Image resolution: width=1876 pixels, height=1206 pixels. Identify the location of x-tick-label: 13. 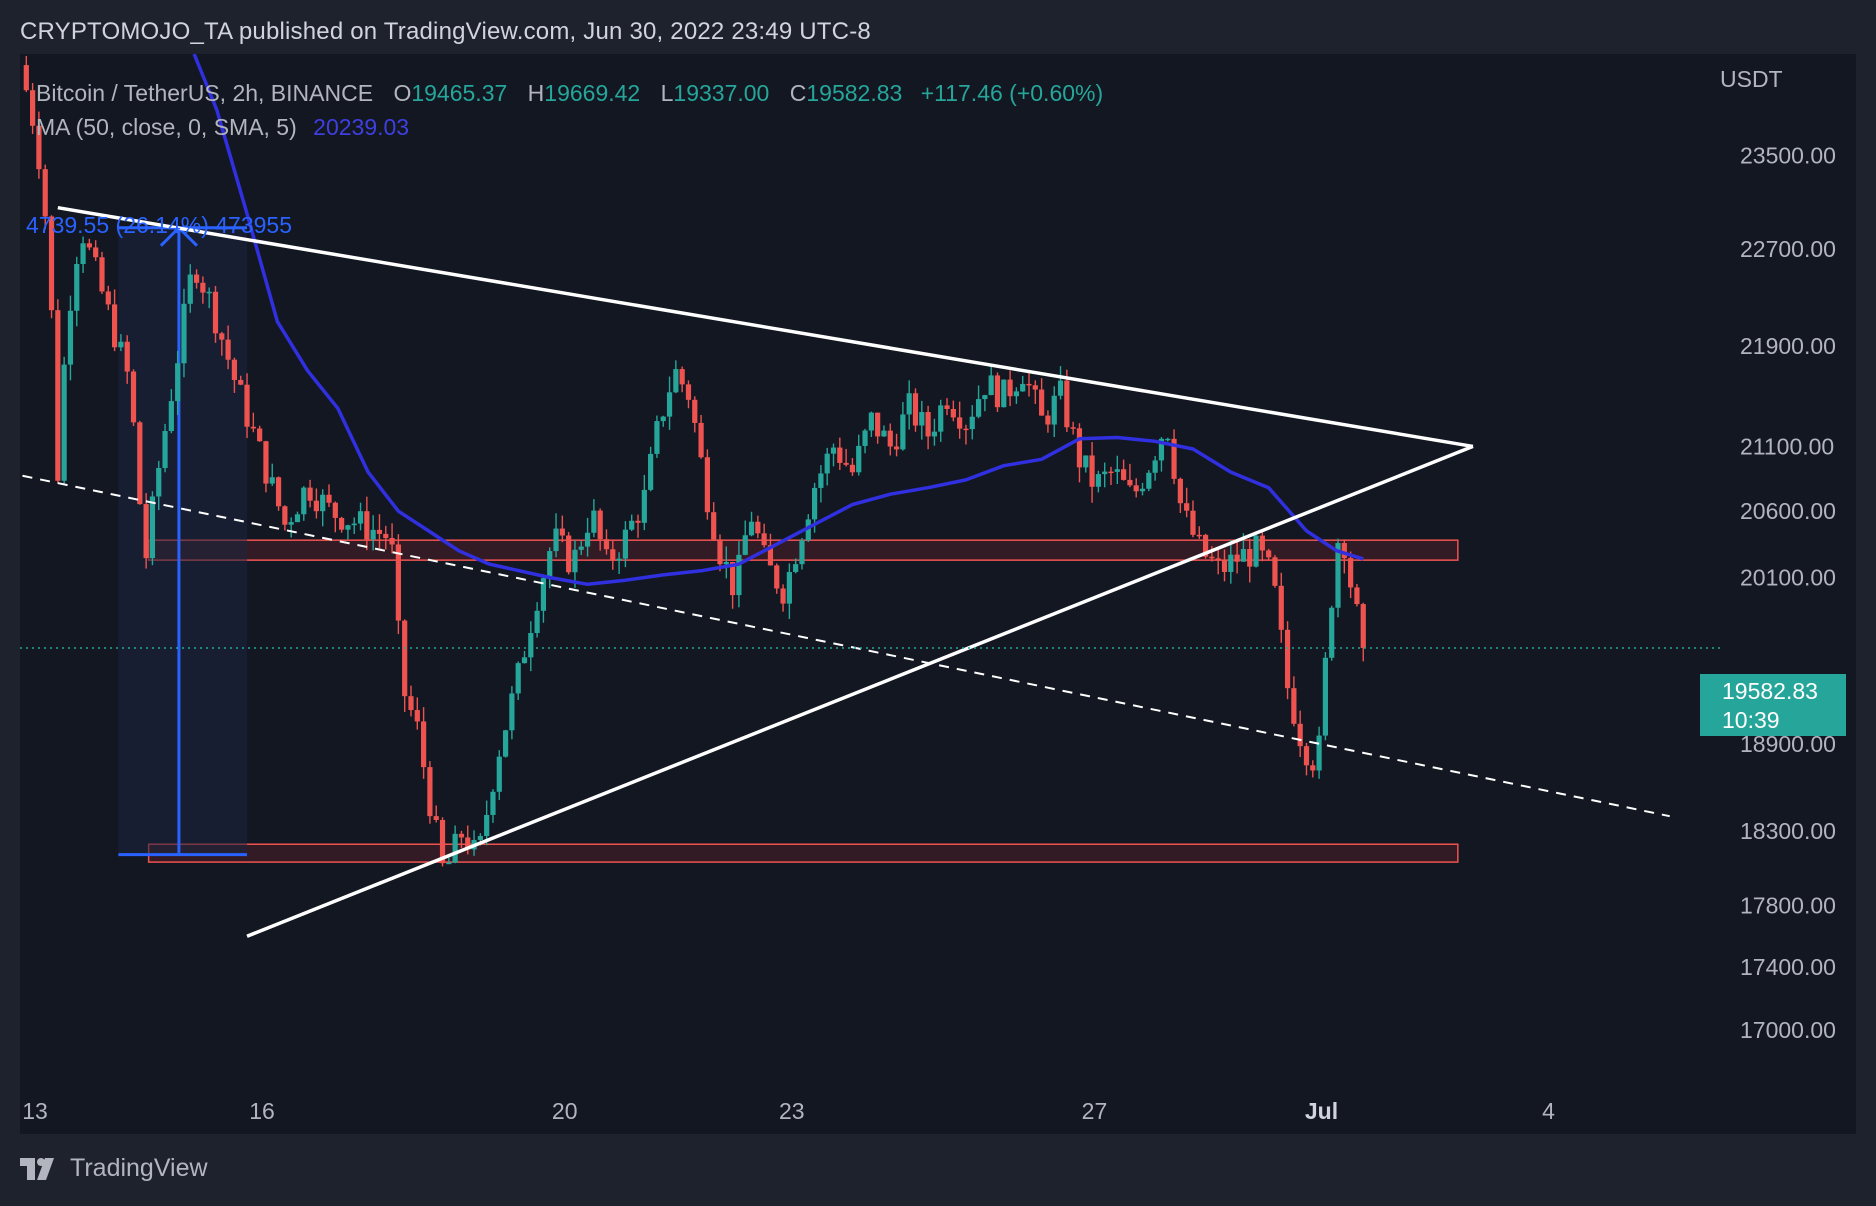
(35, 1111).